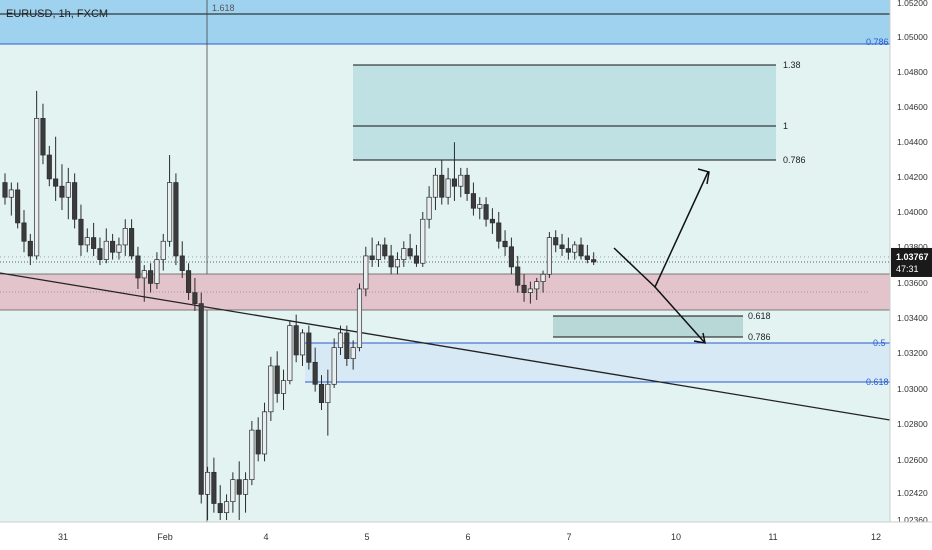 The image size is (932, 550). Describe the element at coordinates (366, 537) in the screenshot. I see `time-tick-label: 5` at that location.